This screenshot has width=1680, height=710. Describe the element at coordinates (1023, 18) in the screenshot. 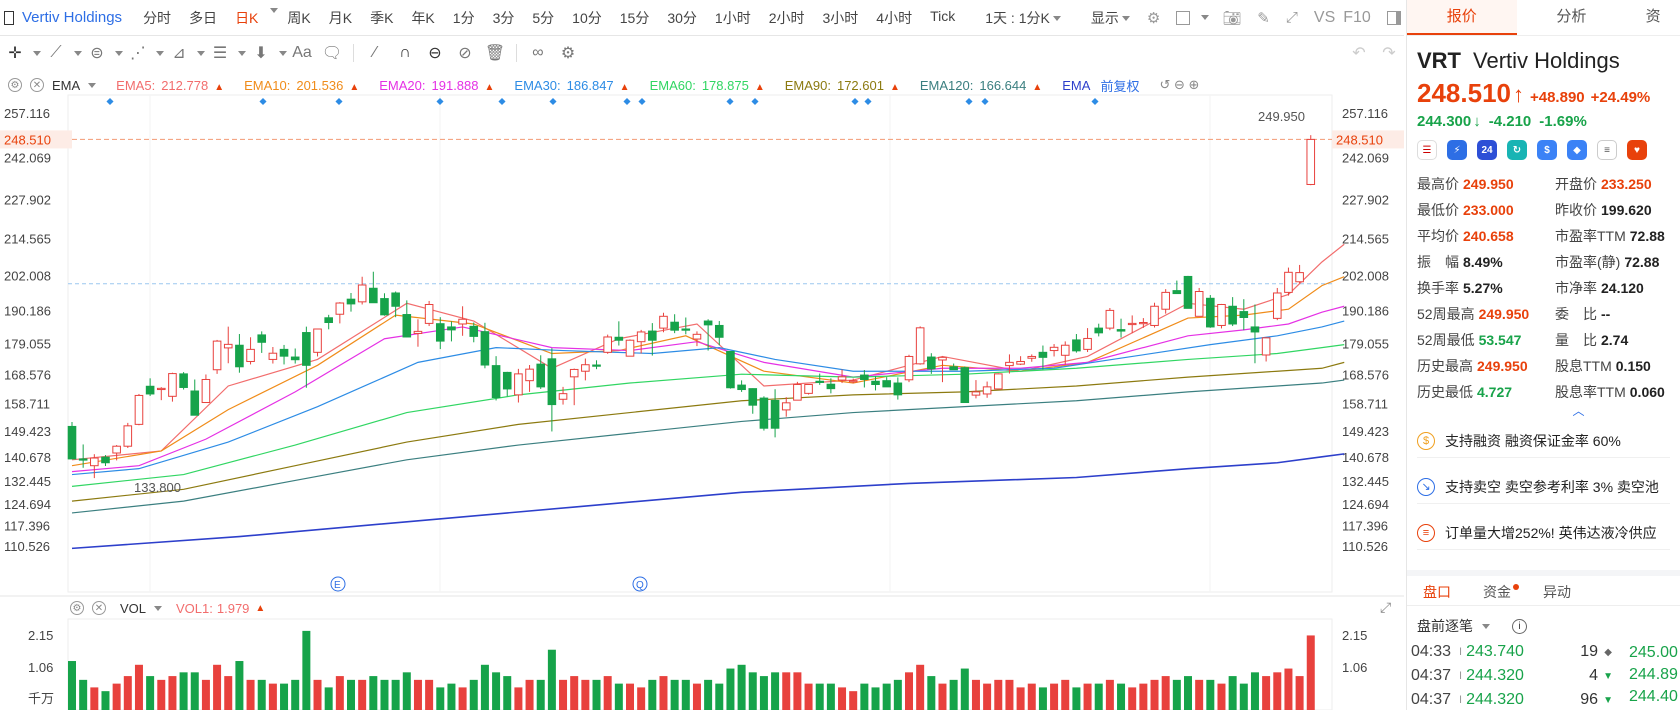

I see `multi-chart-selector: 1天 : 1分K` at that location.